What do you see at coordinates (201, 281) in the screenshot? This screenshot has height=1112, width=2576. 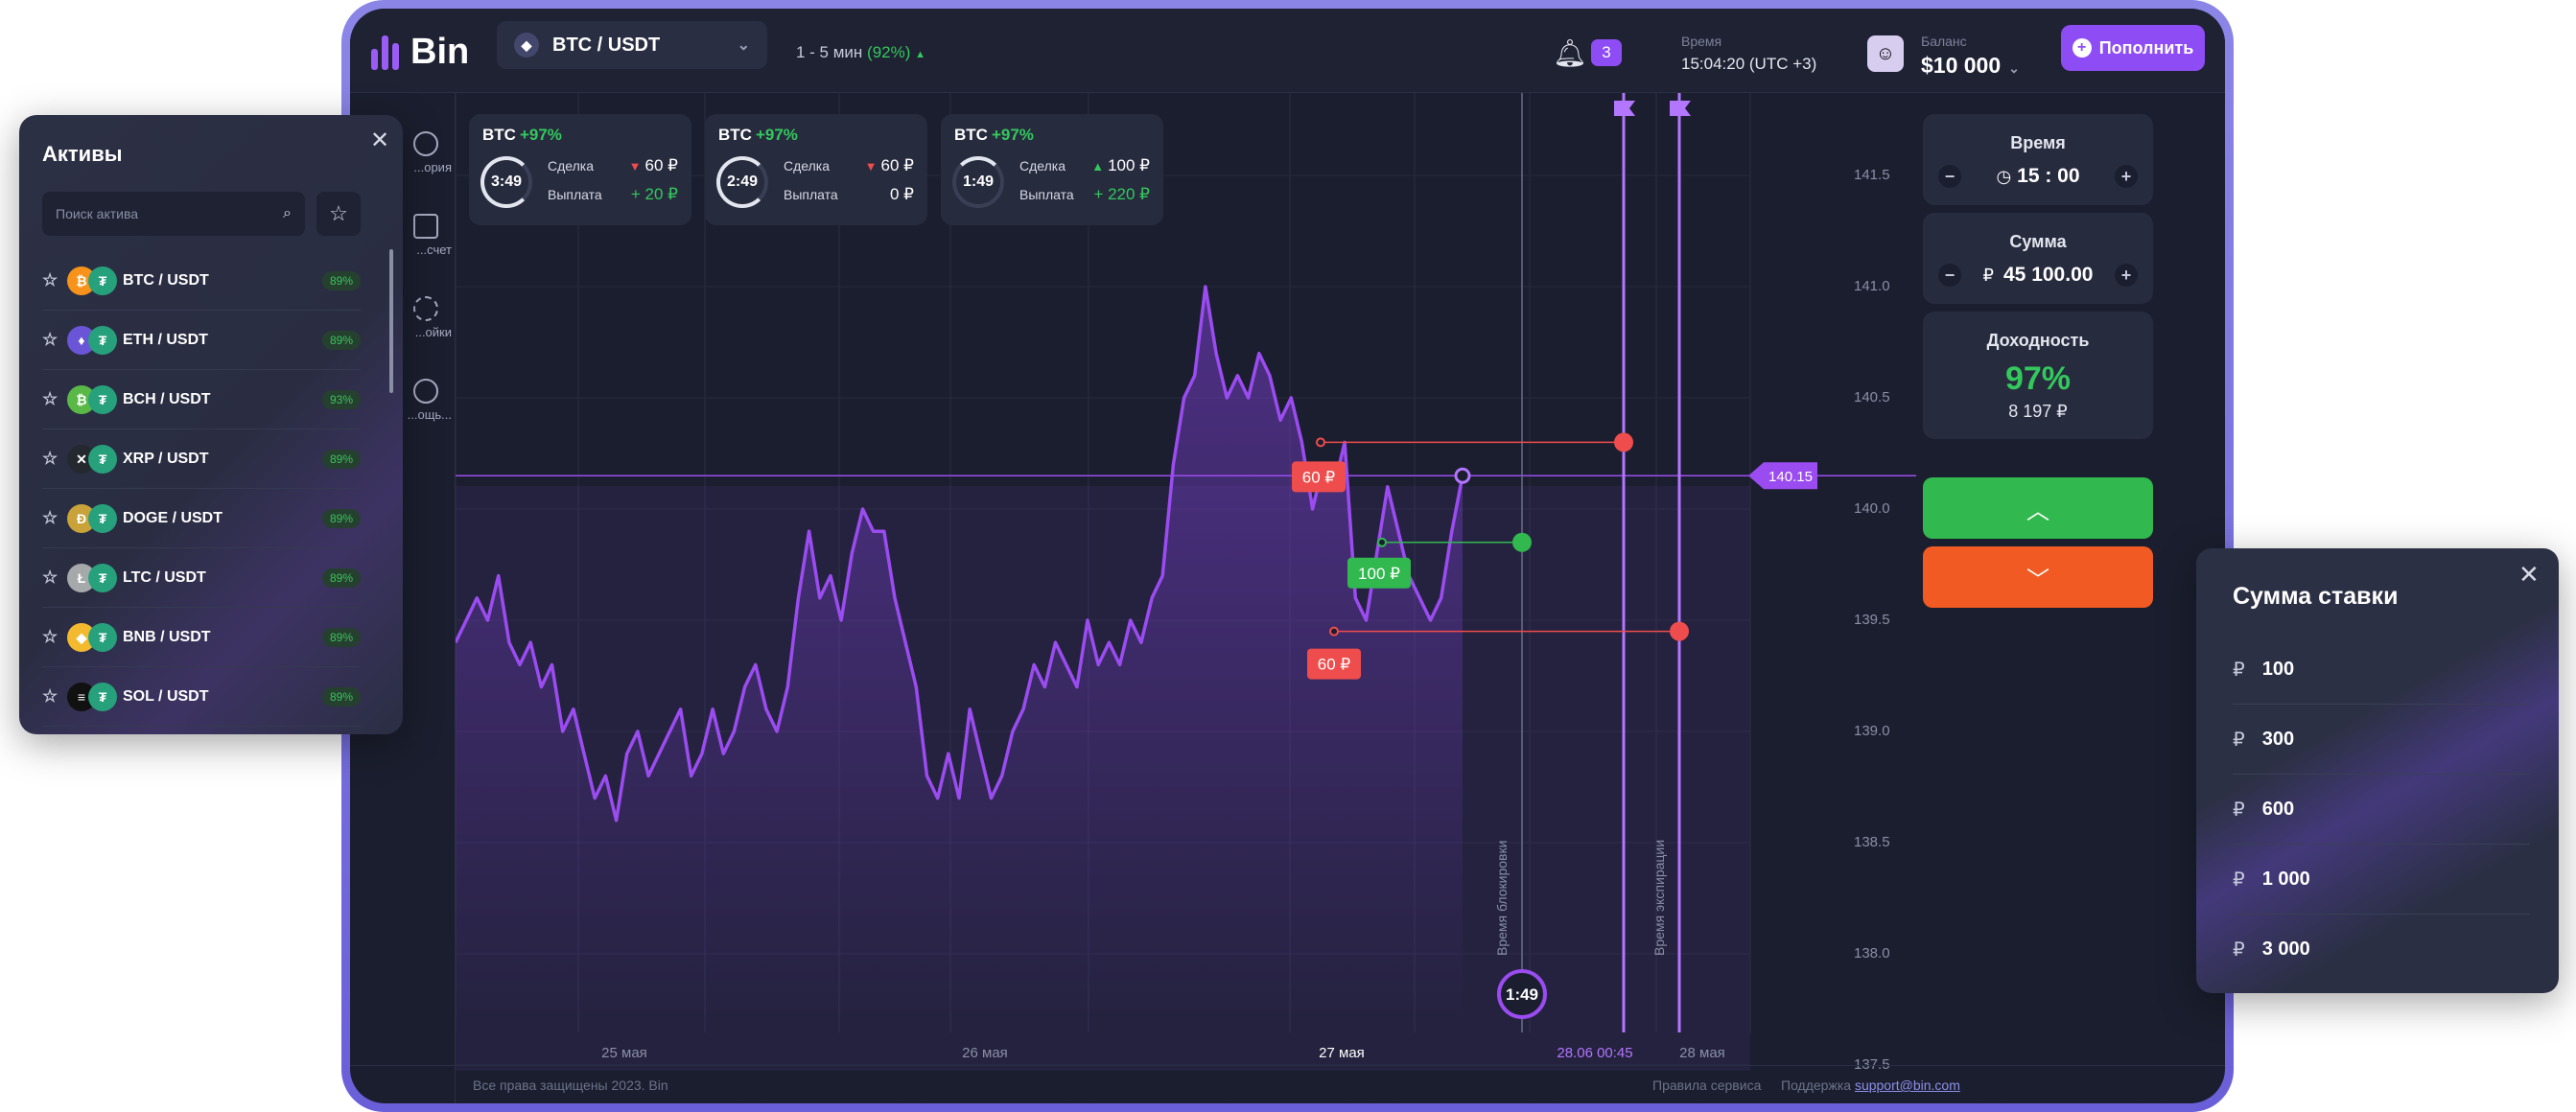 I see `asset-row: ☆ ₿ ₮ BTC / USDT 89%` at bounding box center [201, 281].